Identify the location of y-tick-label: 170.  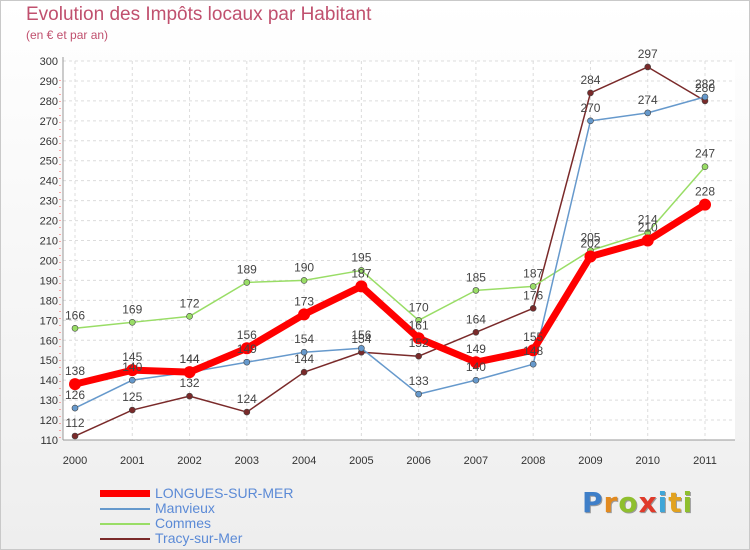
(49, 321).